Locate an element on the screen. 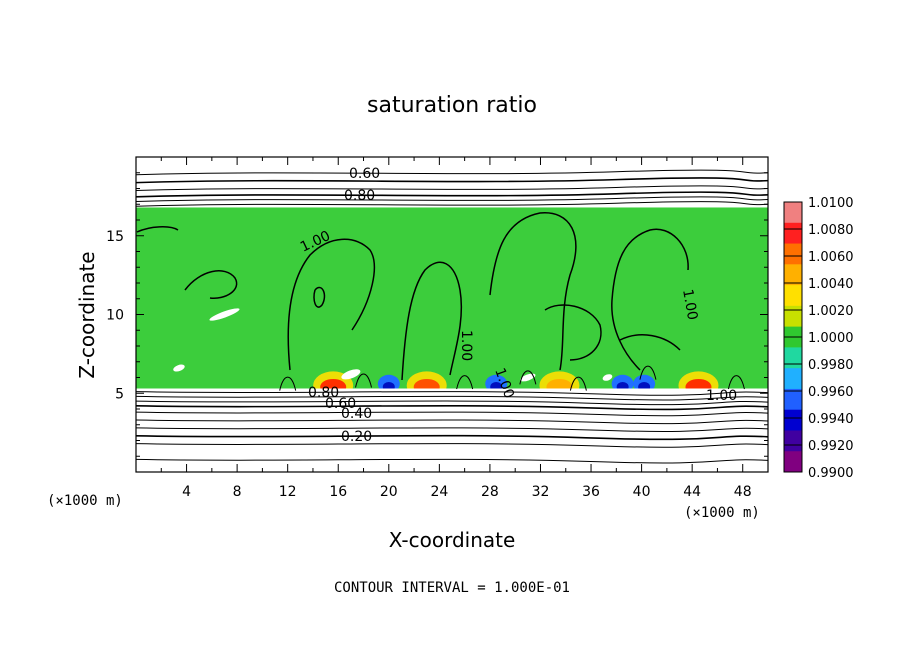  colorbar-label: 0.9900 is located at coordinates (831, 473).